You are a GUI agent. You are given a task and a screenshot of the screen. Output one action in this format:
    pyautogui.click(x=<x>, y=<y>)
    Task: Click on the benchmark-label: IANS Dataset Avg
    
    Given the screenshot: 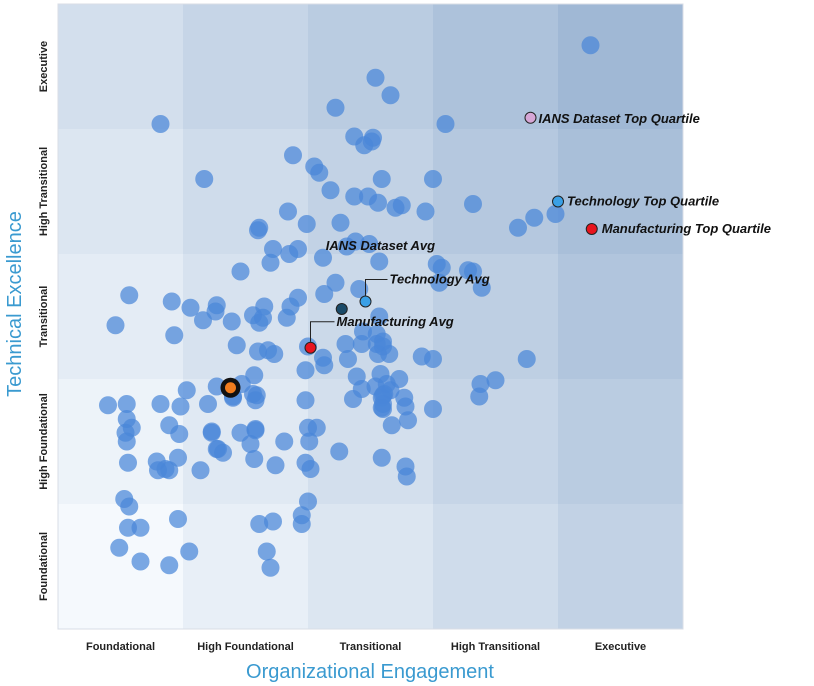 What is the action you would take?
    pyautogui.click(x=380, y=245)
    